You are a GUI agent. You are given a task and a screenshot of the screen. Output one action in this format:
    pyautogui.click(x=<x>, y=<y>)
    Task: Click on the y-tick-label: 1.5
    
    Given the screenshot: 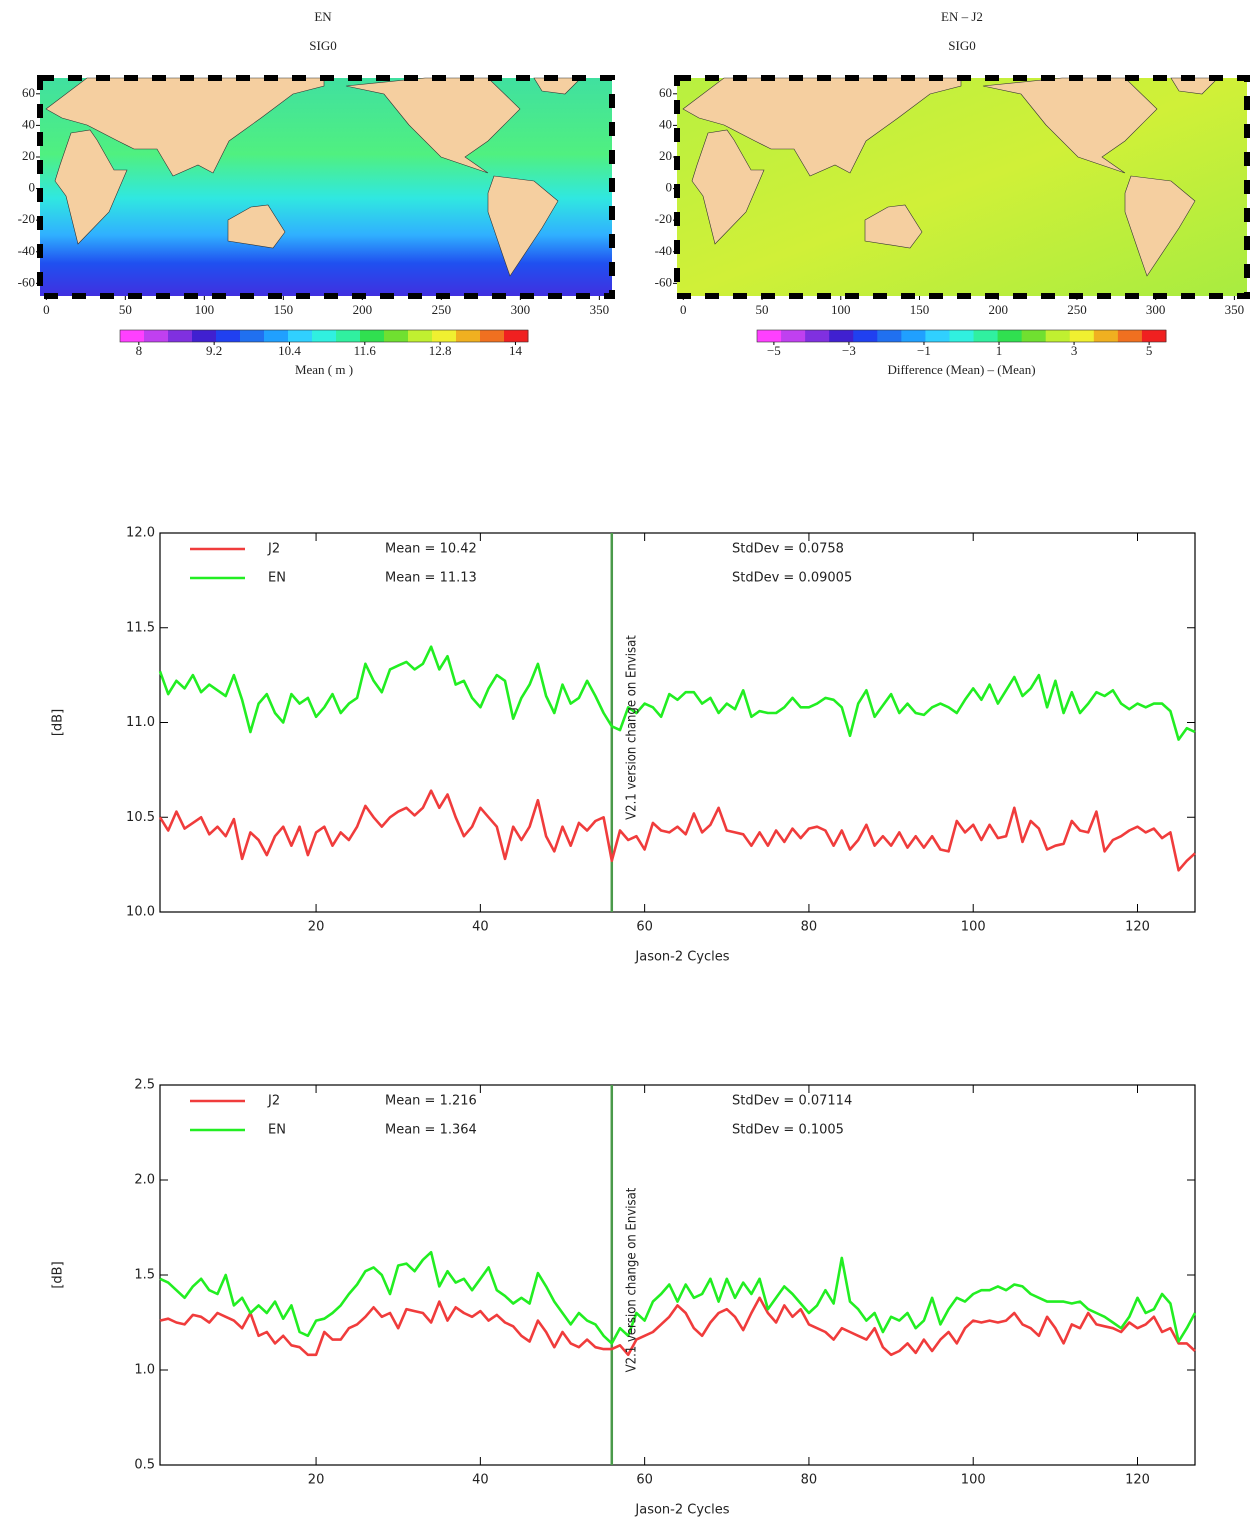 What is the action you would take?
    pyautogui.click(x=144, y=1275)
    